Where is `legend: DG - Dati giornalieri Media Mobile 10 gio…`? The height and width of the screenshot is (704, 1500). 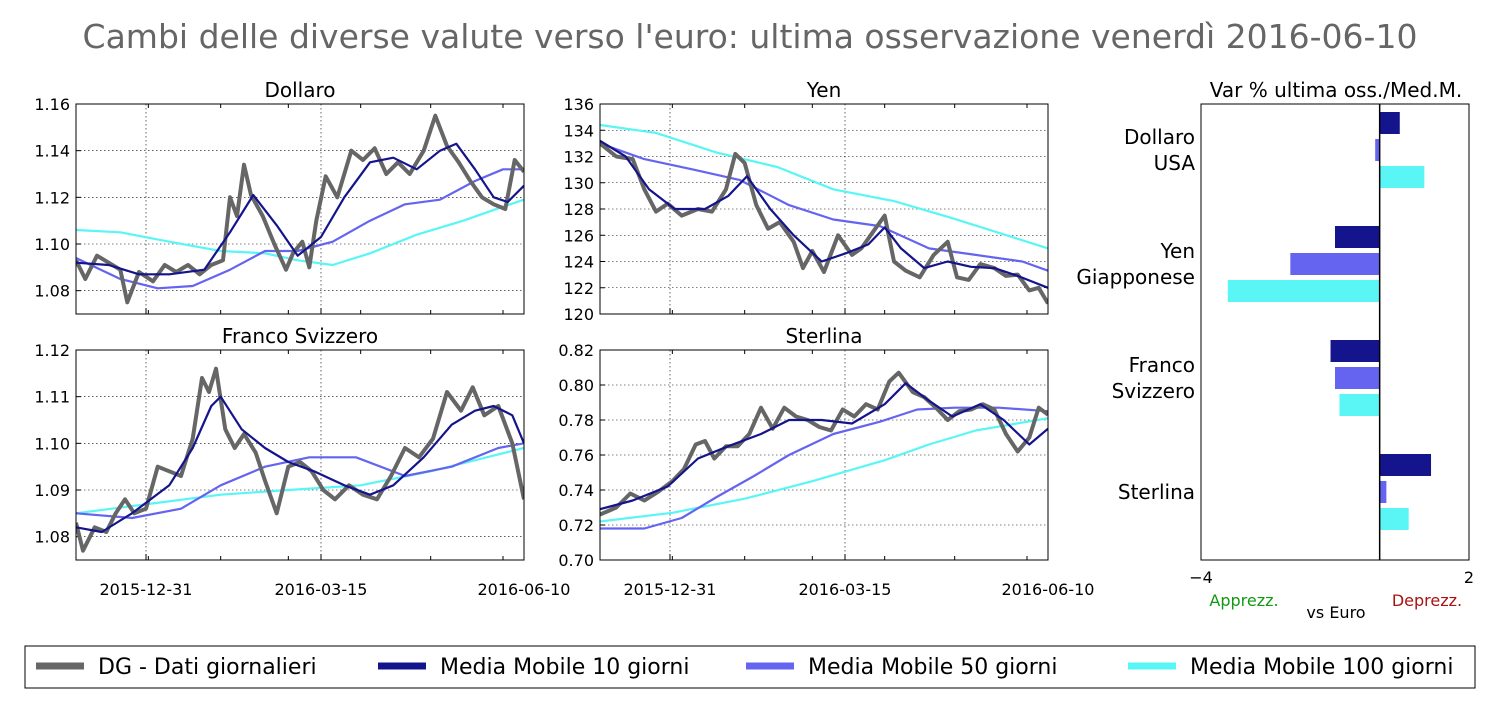
legend: DG - Dati giornalieri Media Mobile 10 gio… is located at coordinates (750, 667).